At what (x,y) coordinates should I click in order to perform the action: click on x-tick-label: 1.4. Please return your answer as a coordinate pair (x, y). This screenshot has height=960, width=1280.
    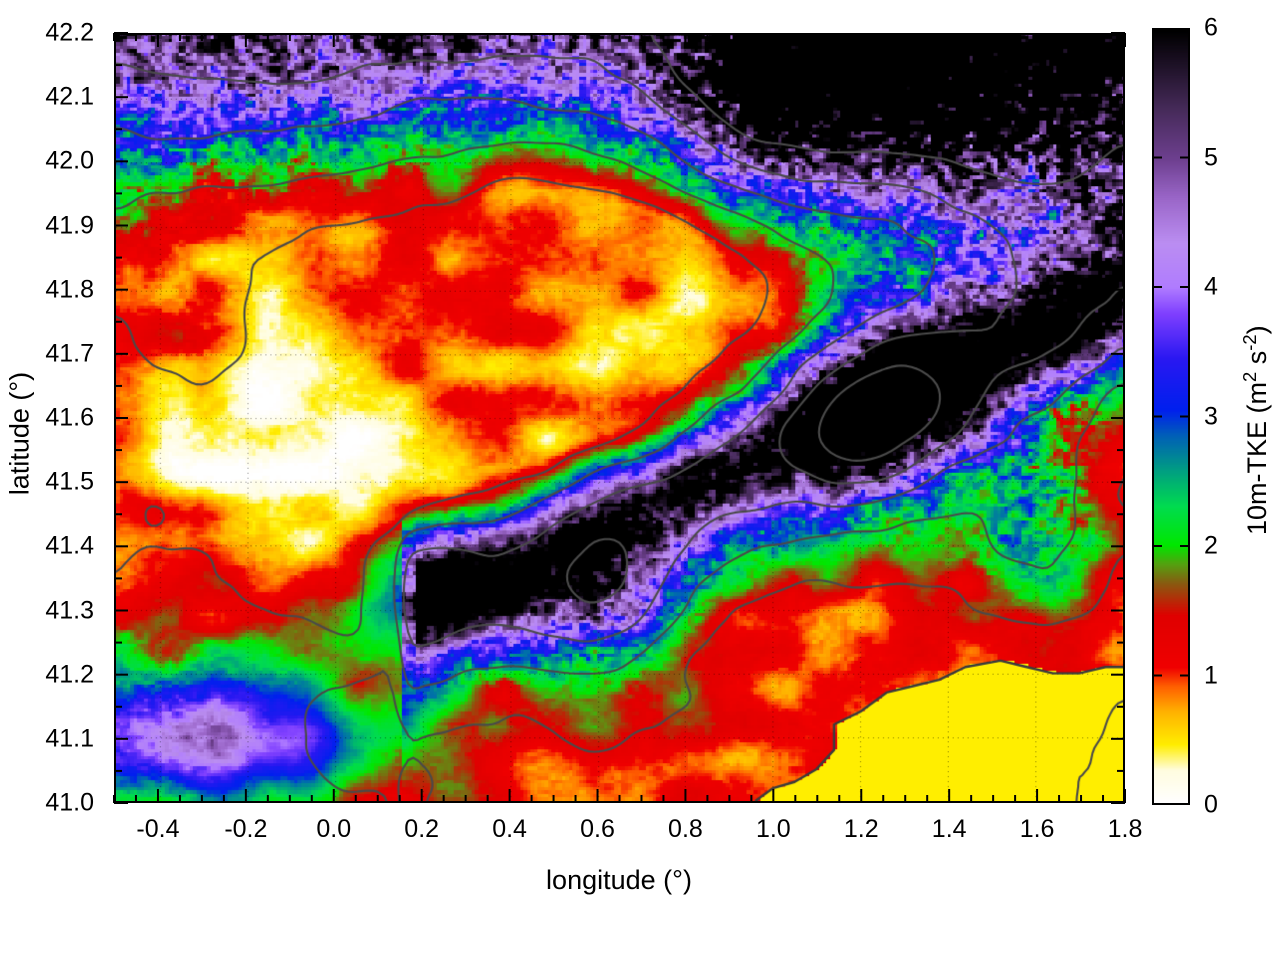
    Looking at the image, I should click on (949, 829).